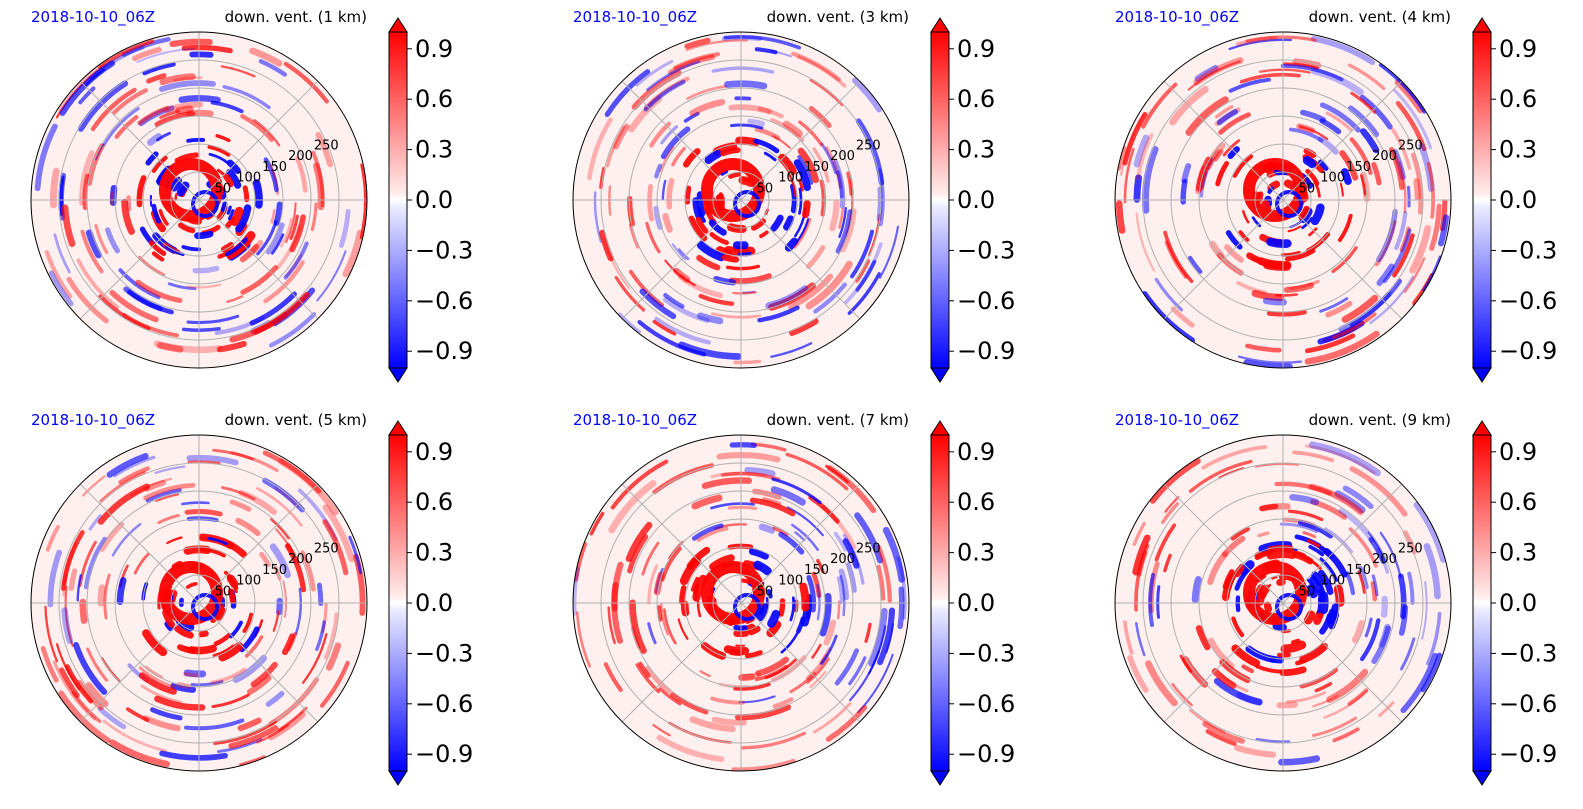  What do you see at coordinates (1380, 420) in the screenshot?
I see `panel-title: down. vent. (9 km)` at bounding box center [1380, 420].